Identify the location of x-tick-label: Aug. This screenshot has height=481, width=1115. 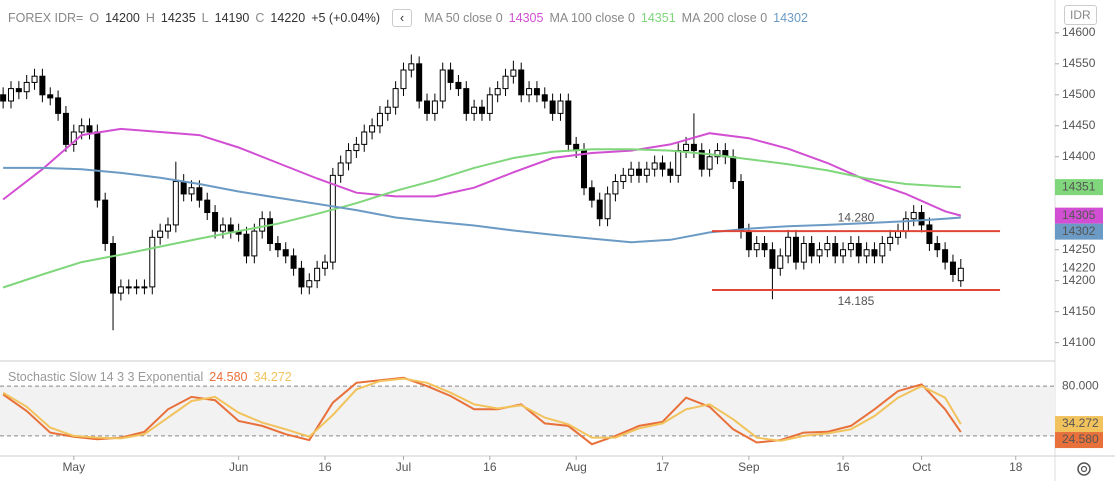
(575, 467).